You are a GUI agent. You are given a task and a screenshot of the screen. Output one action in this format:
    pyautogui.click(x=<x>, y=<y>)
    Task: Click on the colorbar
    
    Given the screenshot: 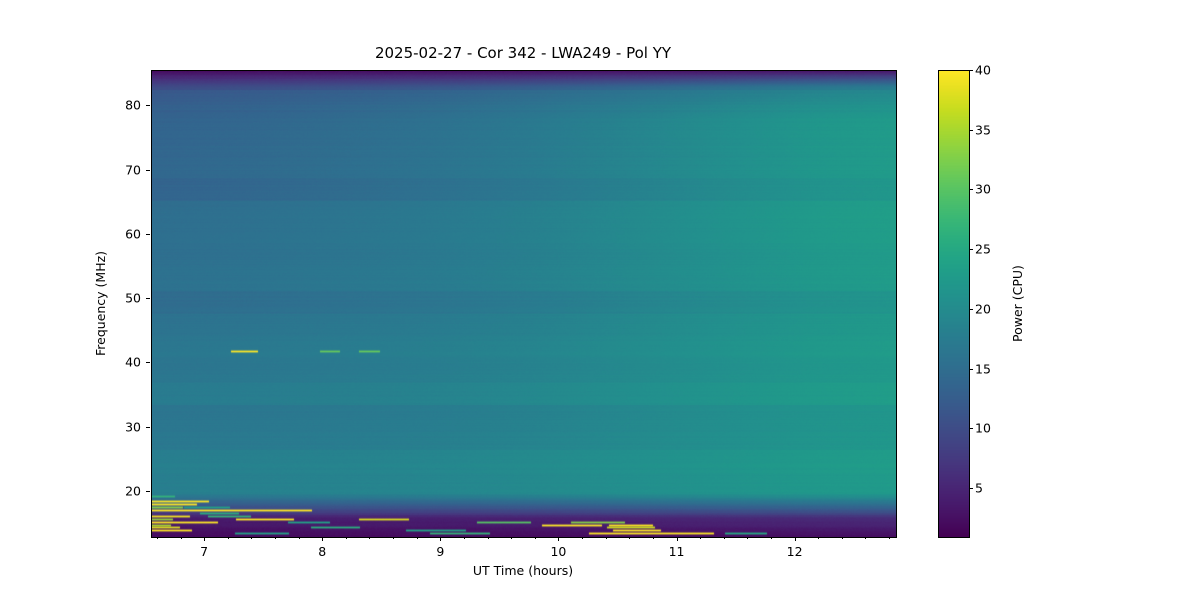 What is the action you would take?
    pyautogui.click(x=954, y=304)
    